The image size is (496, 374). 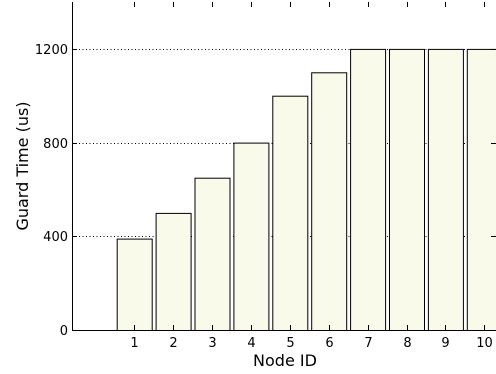 What do you see at coordinates (134, 343) in the screenshot?
I see `x-tick-label-1: 1` at bounding box center [134, 343].